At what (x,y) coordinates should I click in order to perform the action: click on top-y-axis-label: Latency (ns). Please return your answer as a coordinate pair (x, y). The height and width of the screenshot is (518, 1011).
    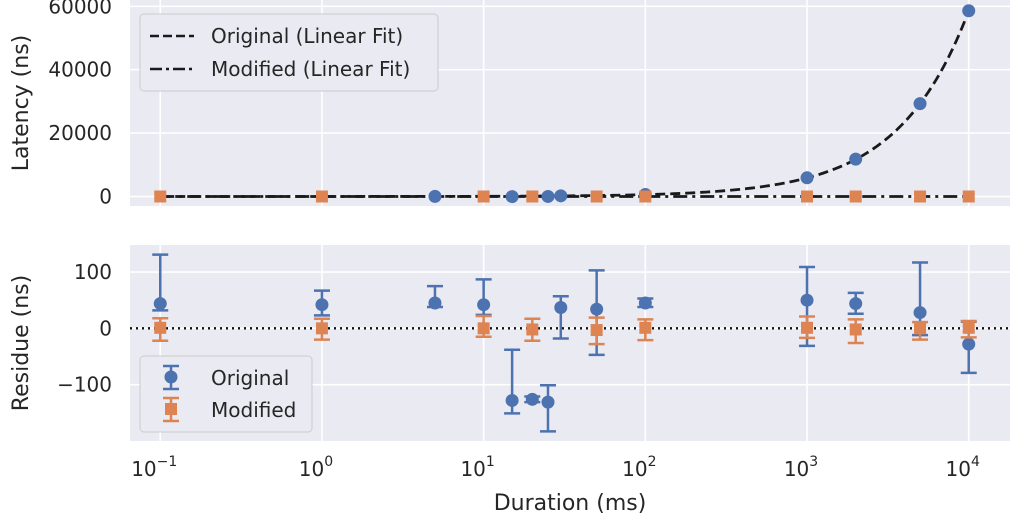
    Looking at the image, I should click on (21, 103).